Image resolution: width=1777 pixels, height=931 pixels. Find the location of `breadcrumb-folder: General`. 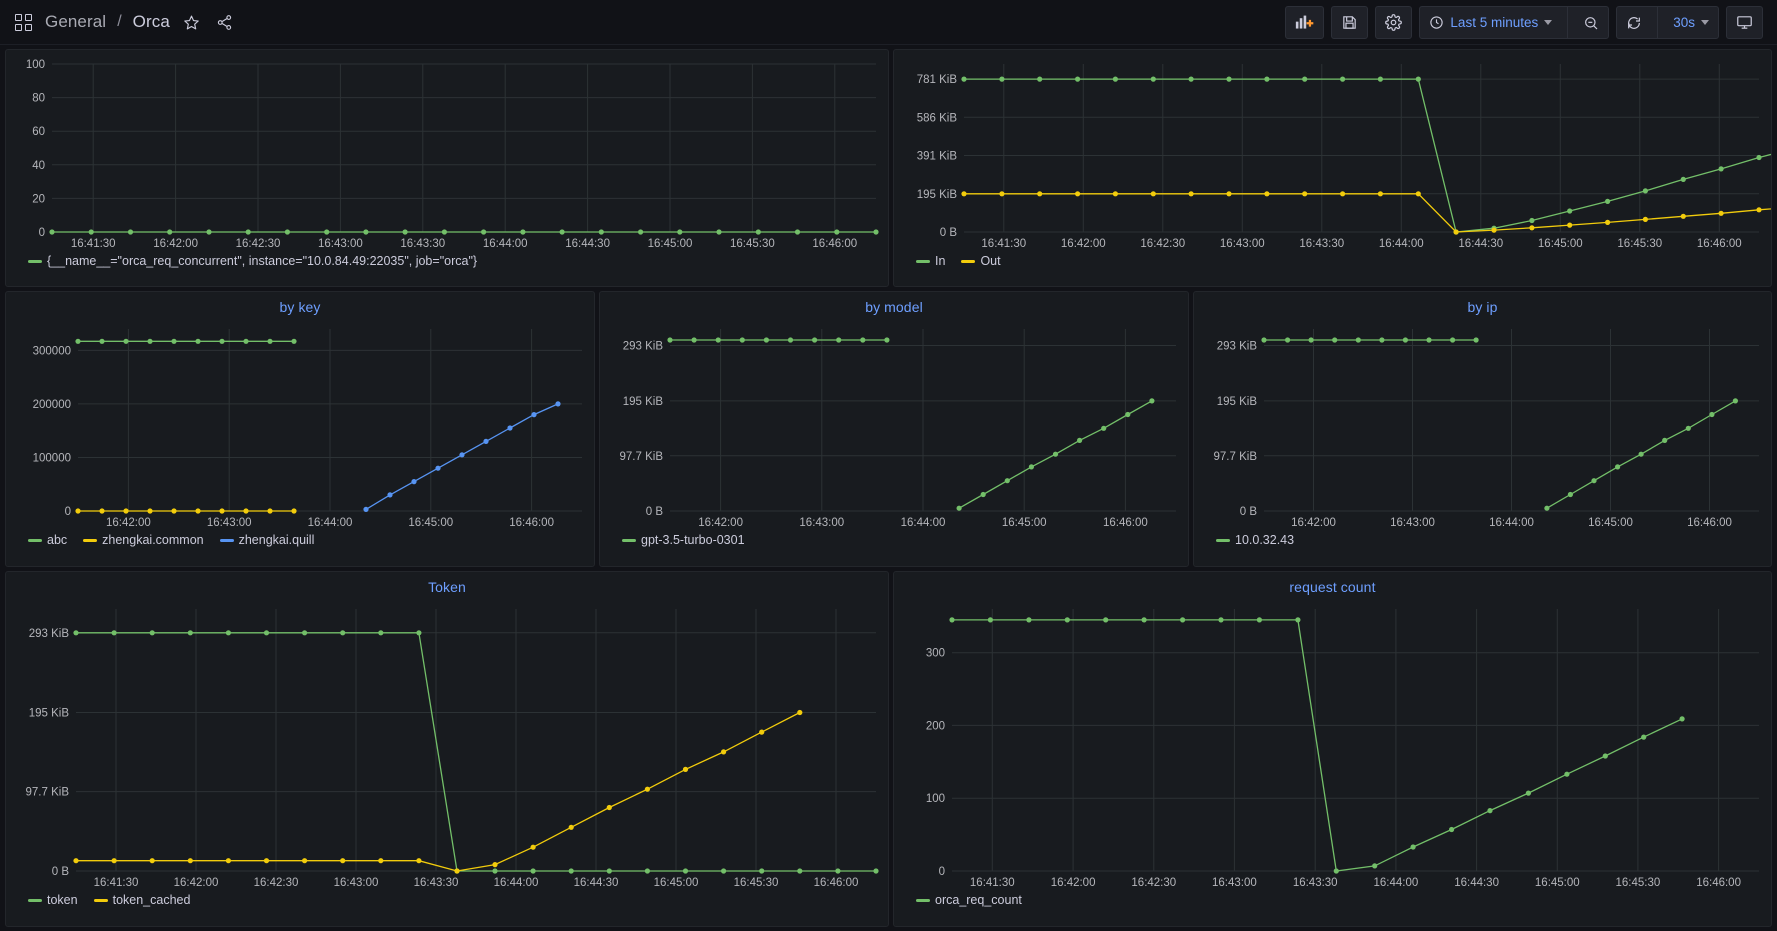

breadcrumb-folder: General is located at coordinates (76, 21).